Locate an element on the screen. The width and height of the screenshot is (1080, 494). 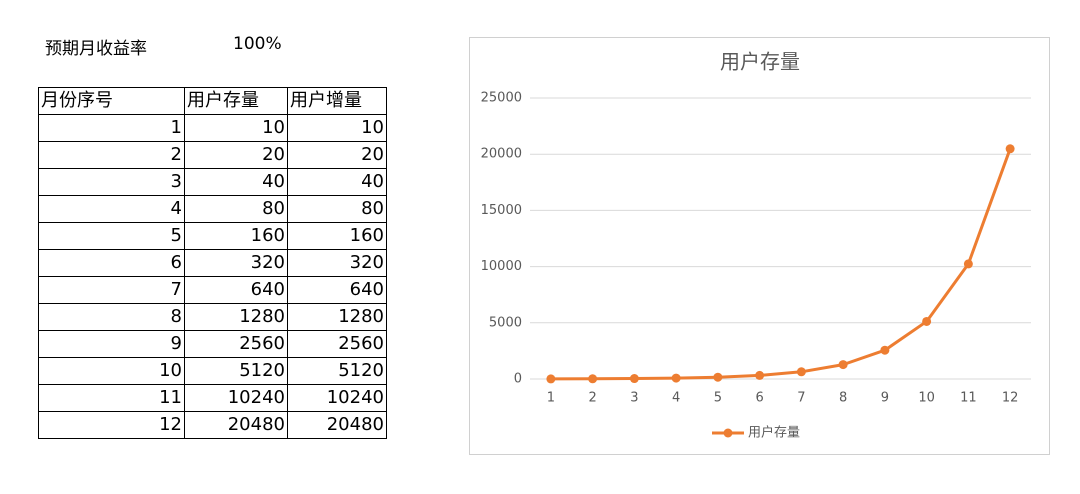
y-tick-label: 10000 is located at coordinates (501, 266).